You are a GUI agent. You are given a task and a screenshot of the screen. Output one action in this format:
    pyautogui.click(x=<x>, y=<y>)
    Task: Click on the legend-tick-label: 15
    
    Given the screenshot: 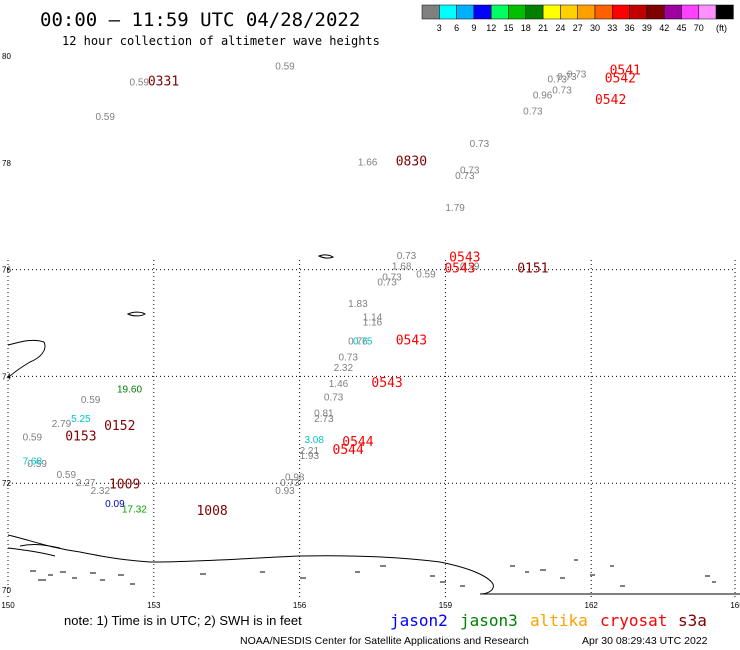 What is the action you would take?
    pyautogui.click(x=508, y=28)
    